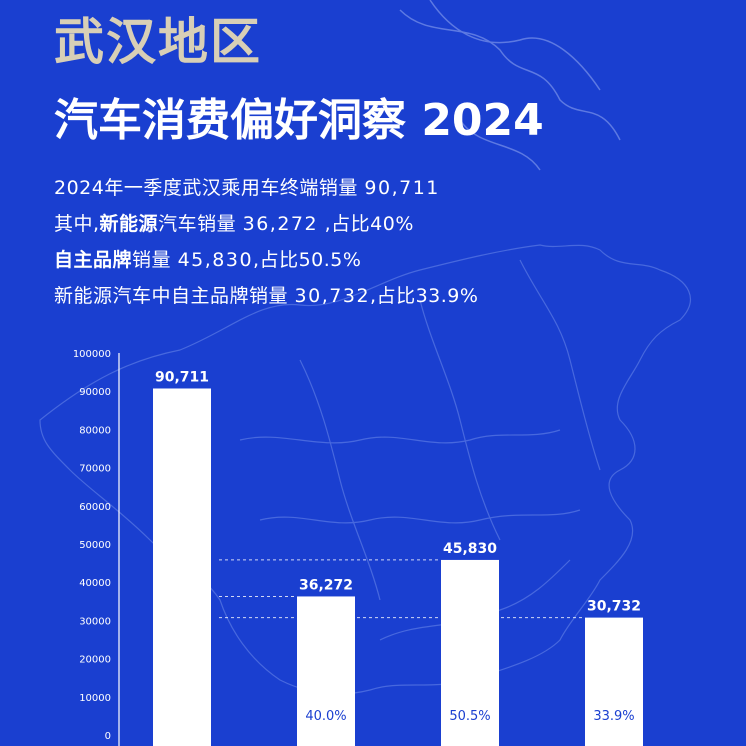 Image resolution: width=746 pixels, height=746 pixels. I want to click on y-tick-label: 30000, so click(95, 621).